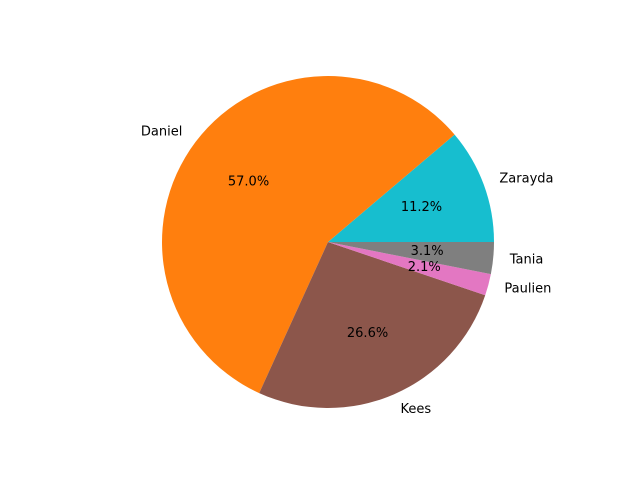 The height and width of the screenshot is (480, 640). Describe the element at coordinates (526, 179) in the screenshot. I see `slice-label-zarayda: Zarayda` at that location.